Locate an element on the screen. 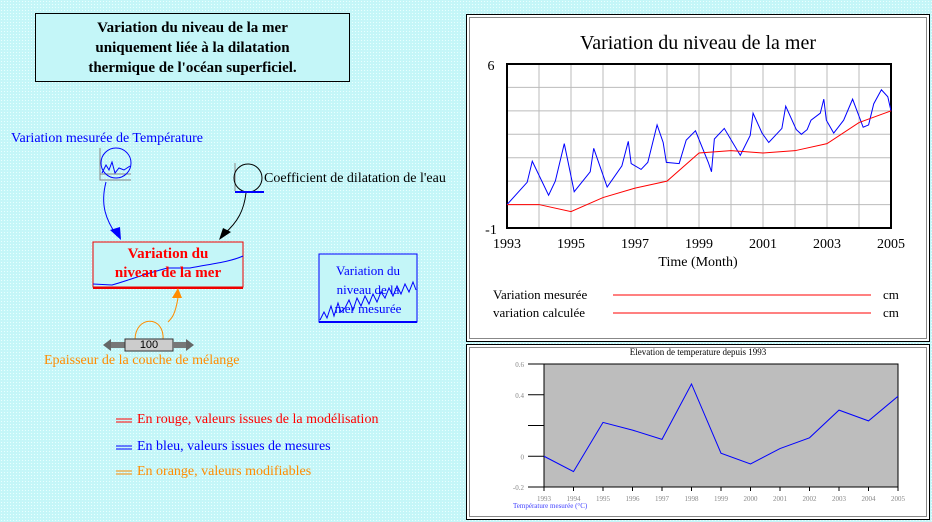 The width and height of the screenshot is (932, 522). chart-title: Elevation de temperature depuis 1993 is located at coordinates (698, 352).